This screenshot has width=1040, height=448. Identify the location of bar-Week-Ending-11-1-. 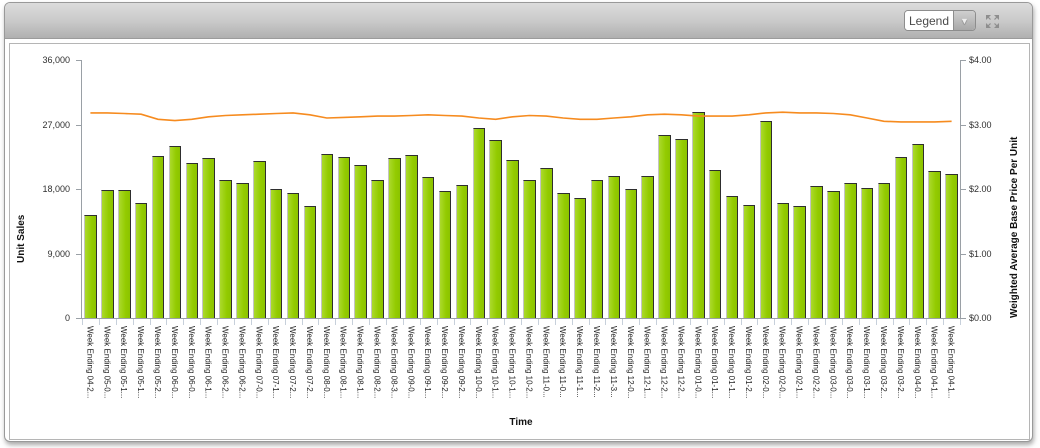
(580, 258).